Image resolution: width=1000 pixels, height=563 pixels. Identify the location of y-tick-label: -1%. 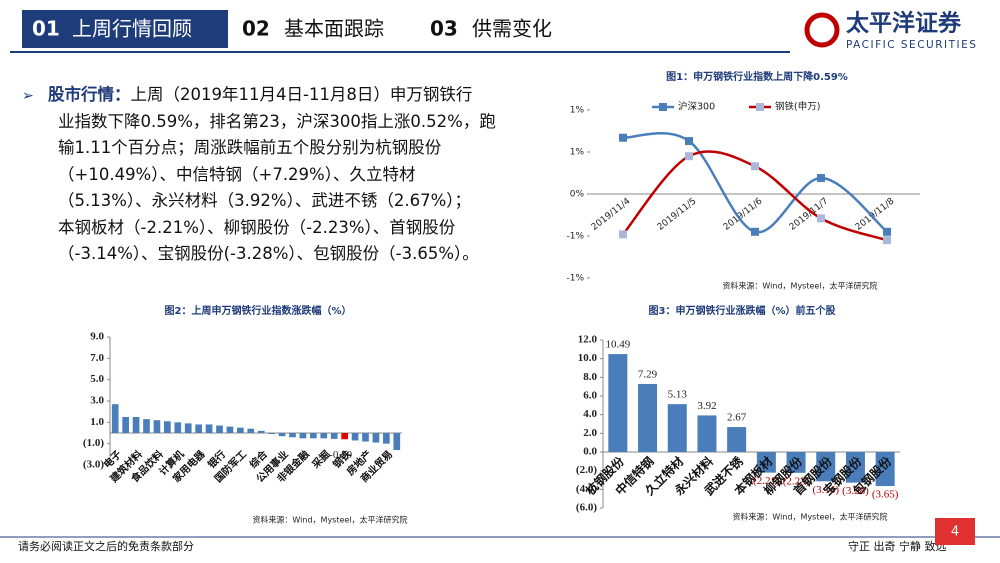
(575, 279).